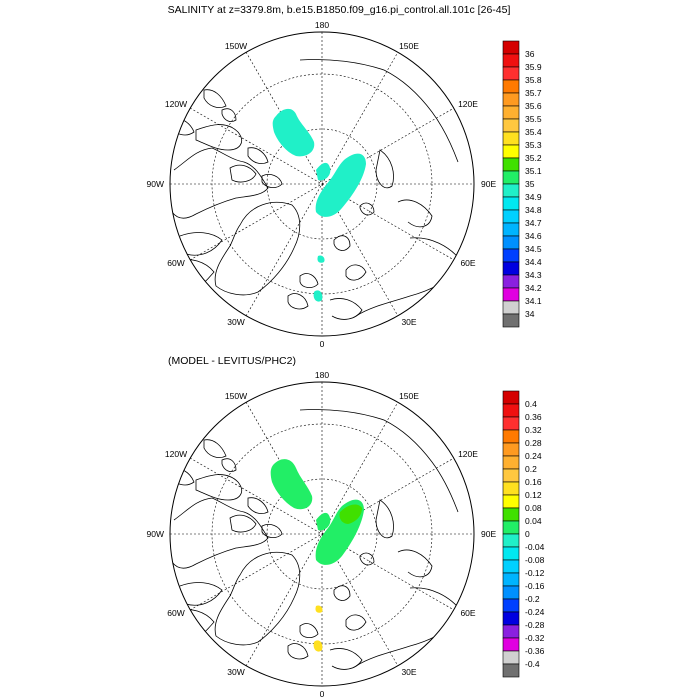 The width and height of the screenshot is (700, 700). What do you see at coordinates (533, 275) in the screenshot?
I see `salinity-colorbar-tick-label: 34.3` at bounding box center [533, 275].